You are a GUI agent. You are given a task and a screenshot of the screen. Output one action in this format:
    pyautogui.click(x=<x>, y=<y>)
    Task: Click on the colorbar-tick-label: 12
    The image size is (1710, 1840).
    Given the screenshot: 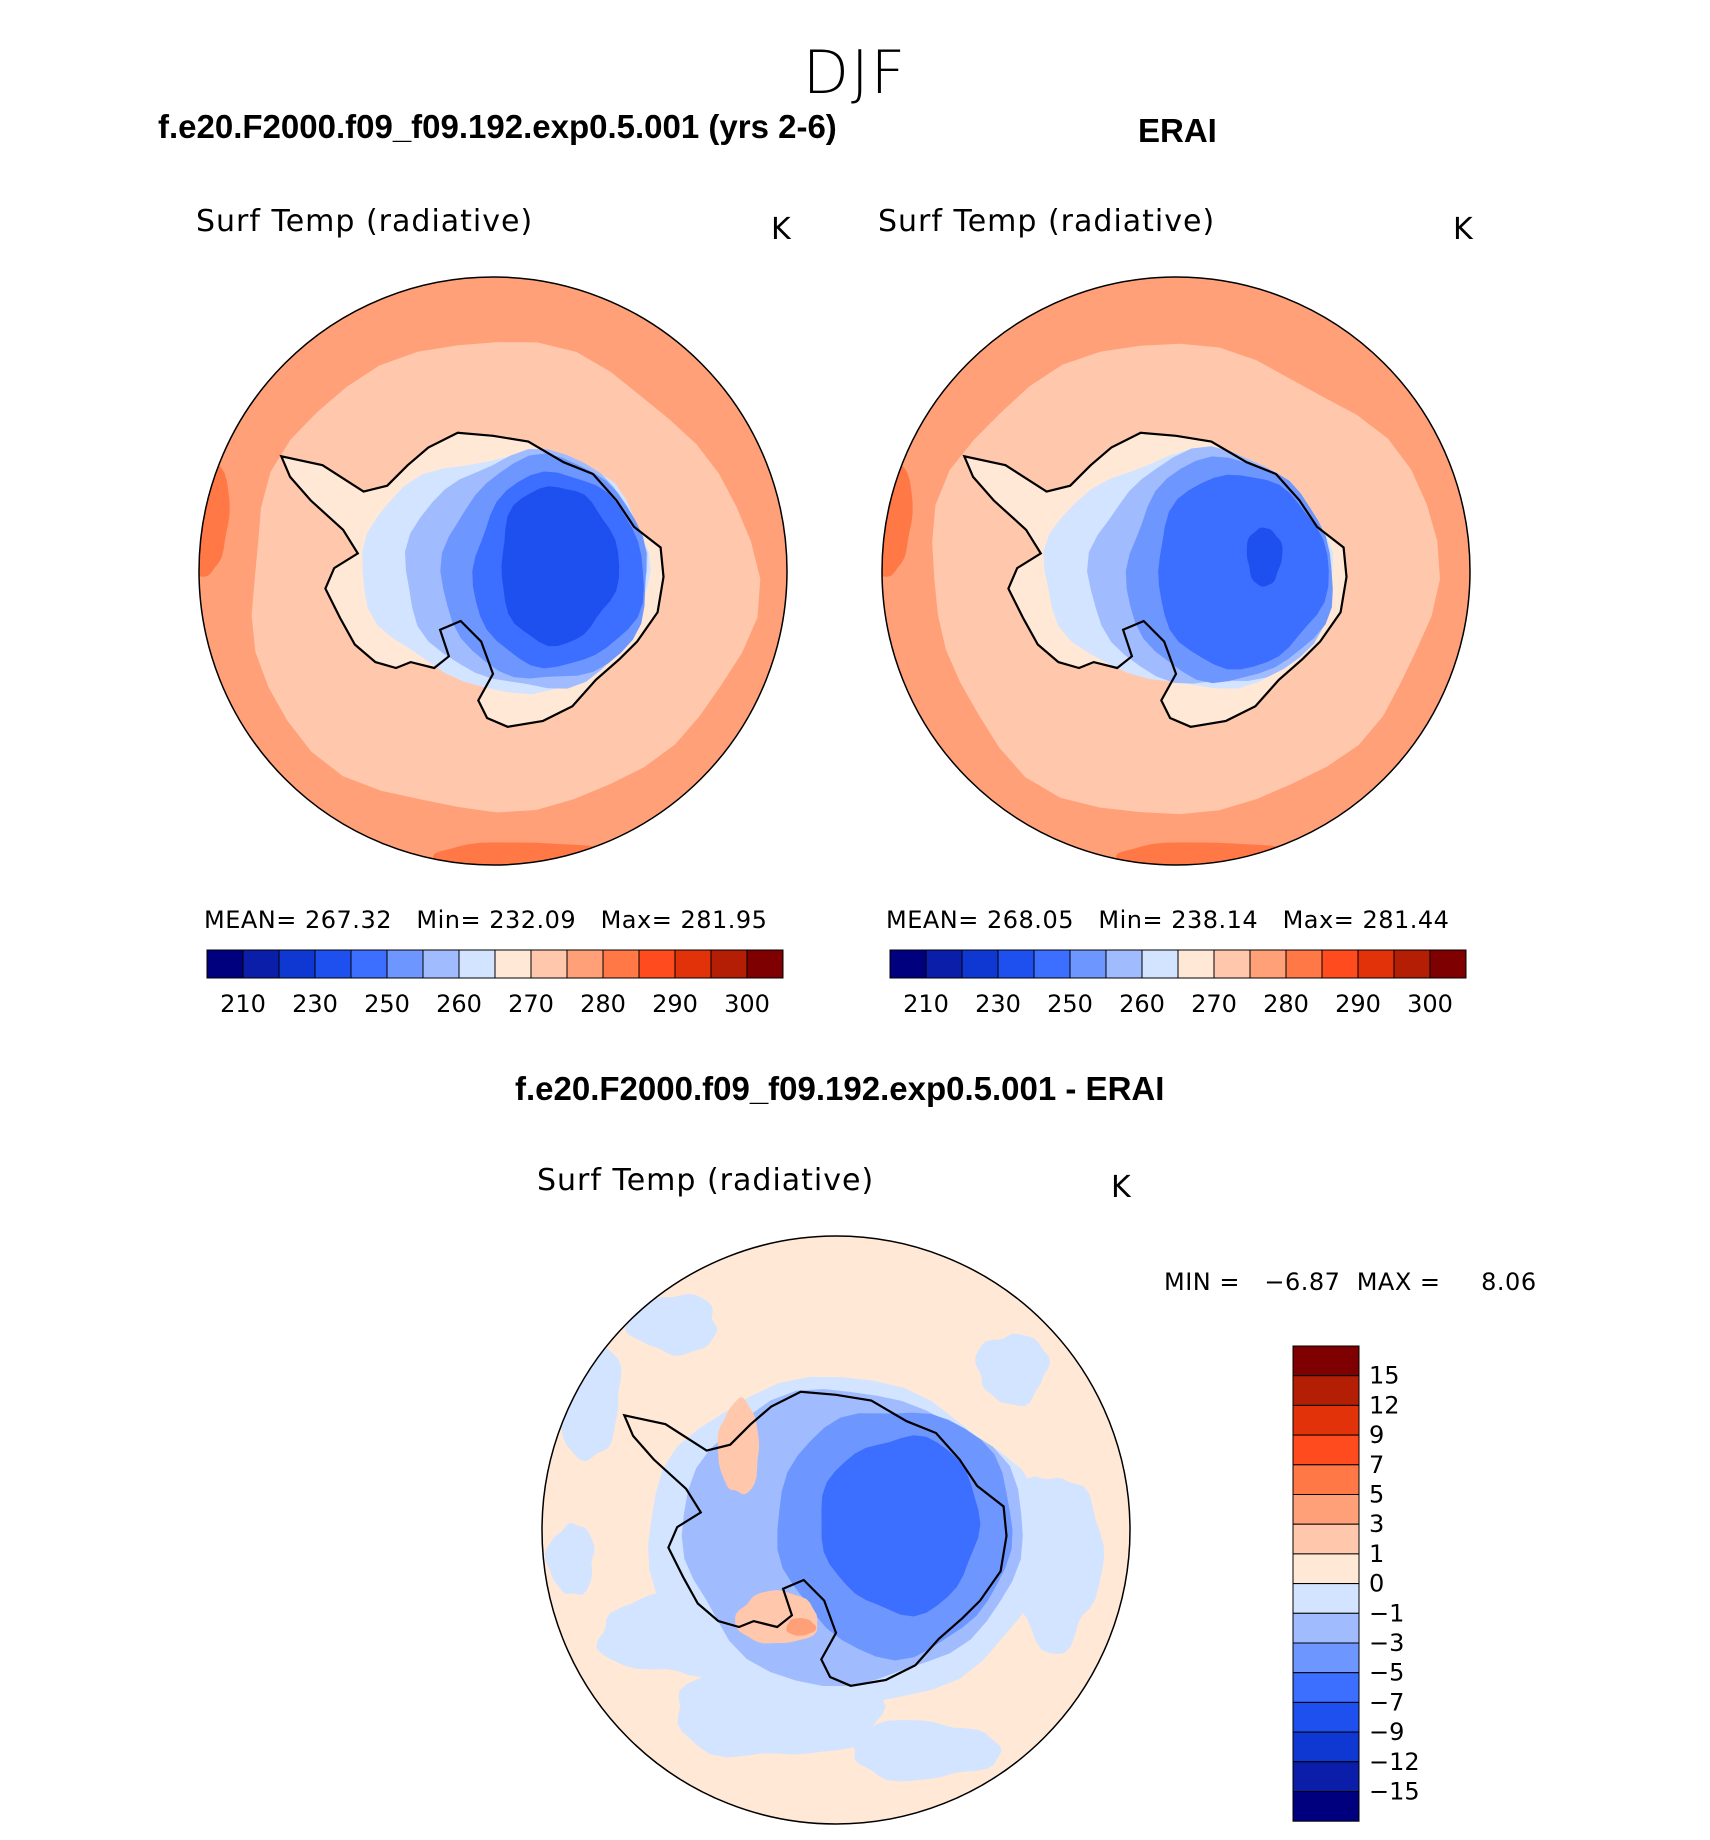 What is the action you would take?
    pyautogui.click(x=1384, y=1405)
    